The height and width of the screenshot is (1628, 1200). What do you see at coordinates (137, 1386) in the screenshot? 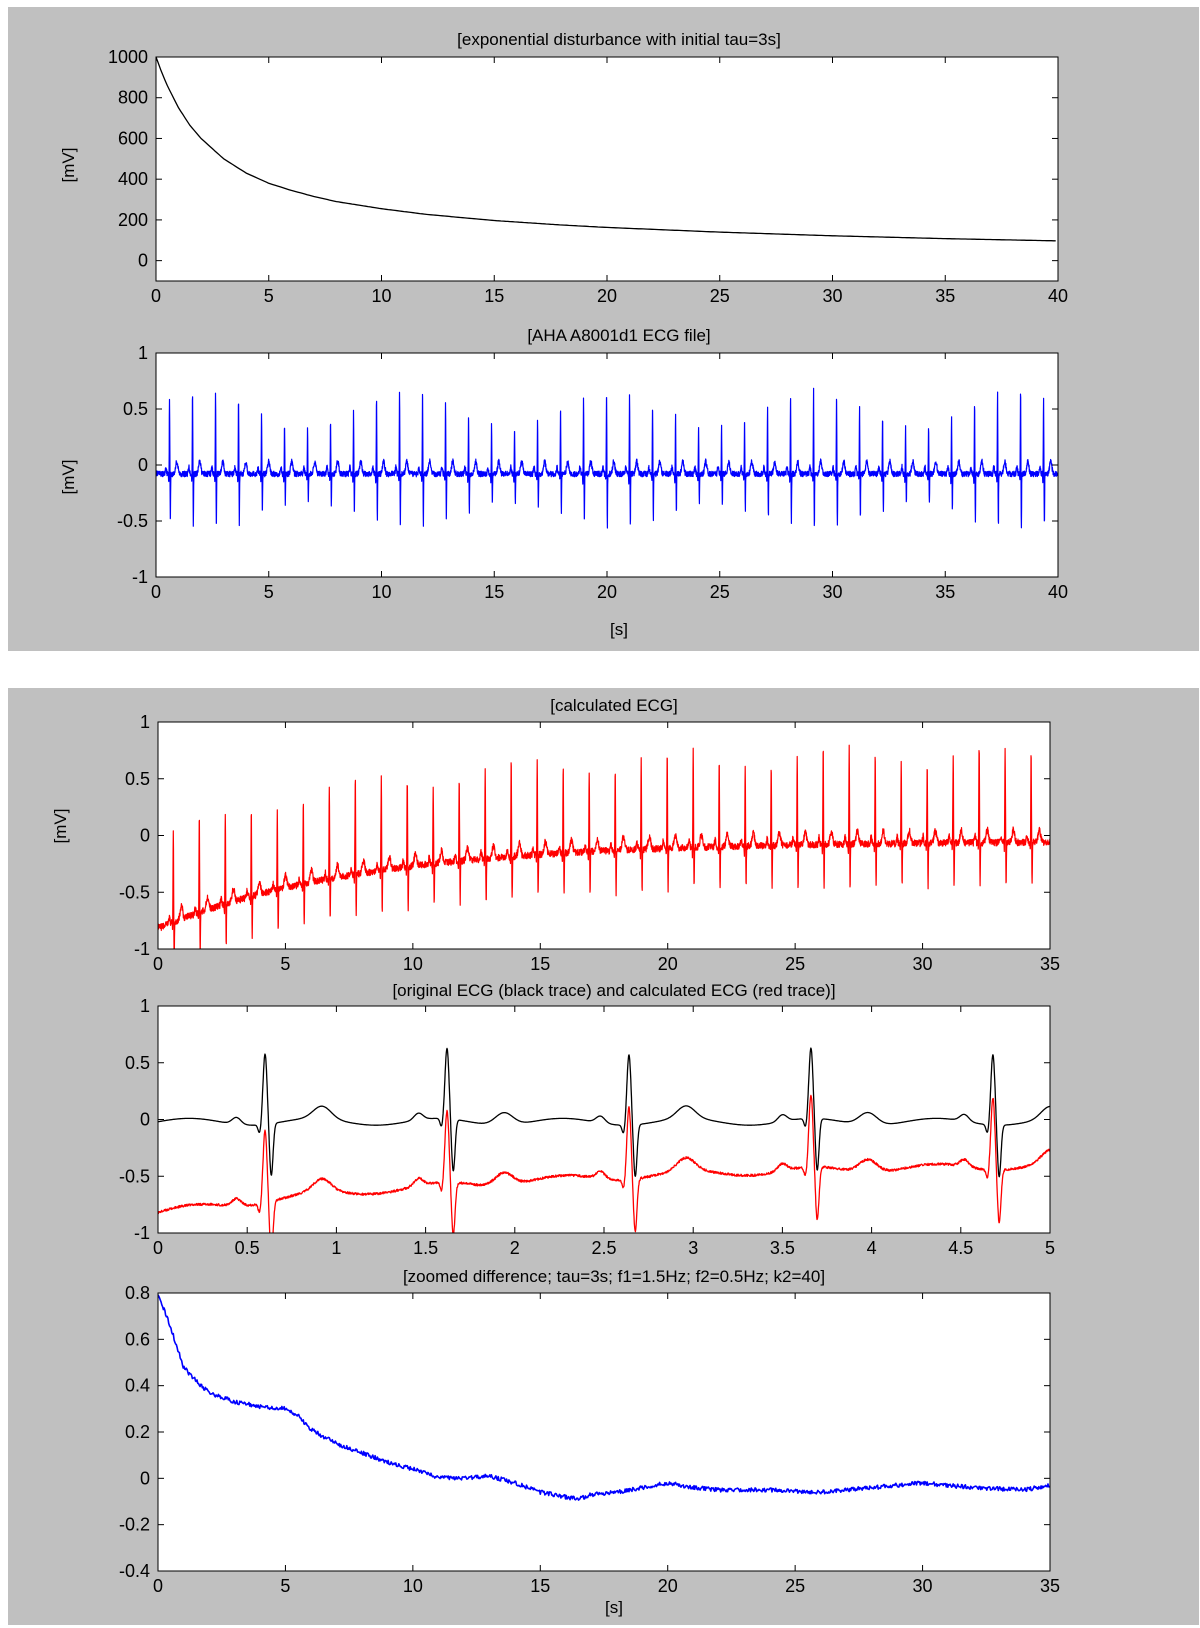
I see `y-tick-label: 0.4` at bounding box center [137, 1386].